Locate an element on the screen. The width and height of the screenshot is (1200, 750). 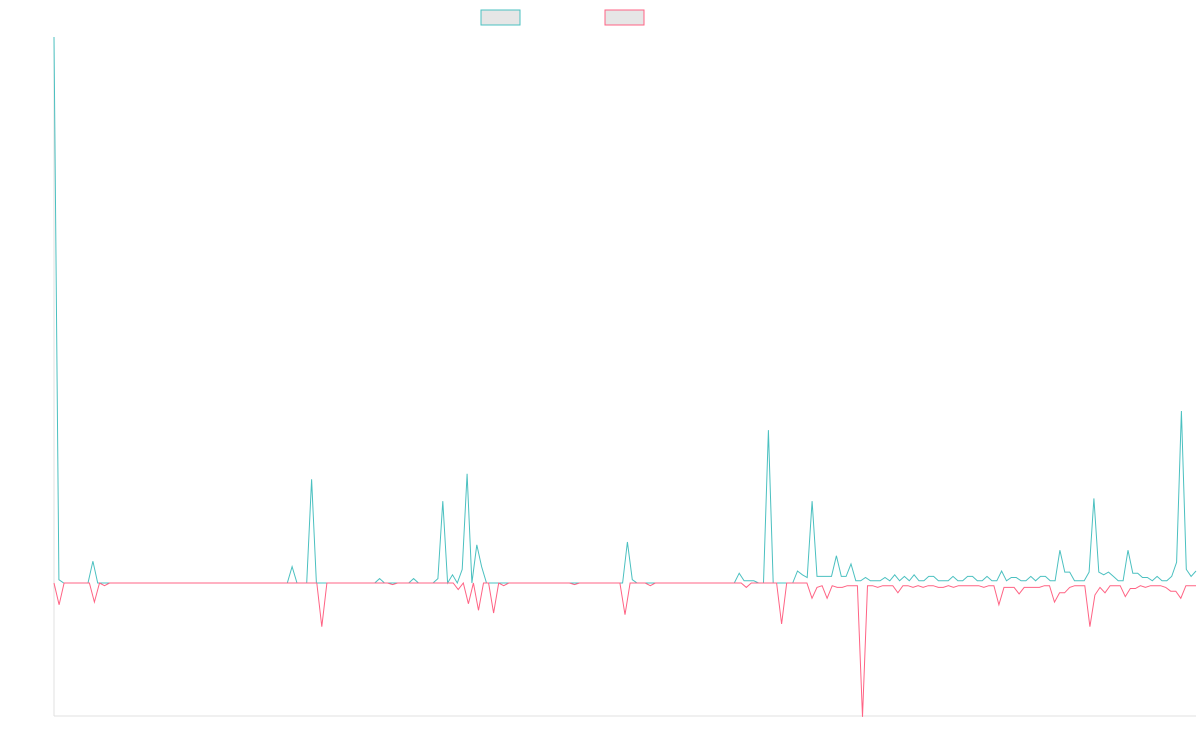
legend-item-series-a is located at coordinates (500, 17).